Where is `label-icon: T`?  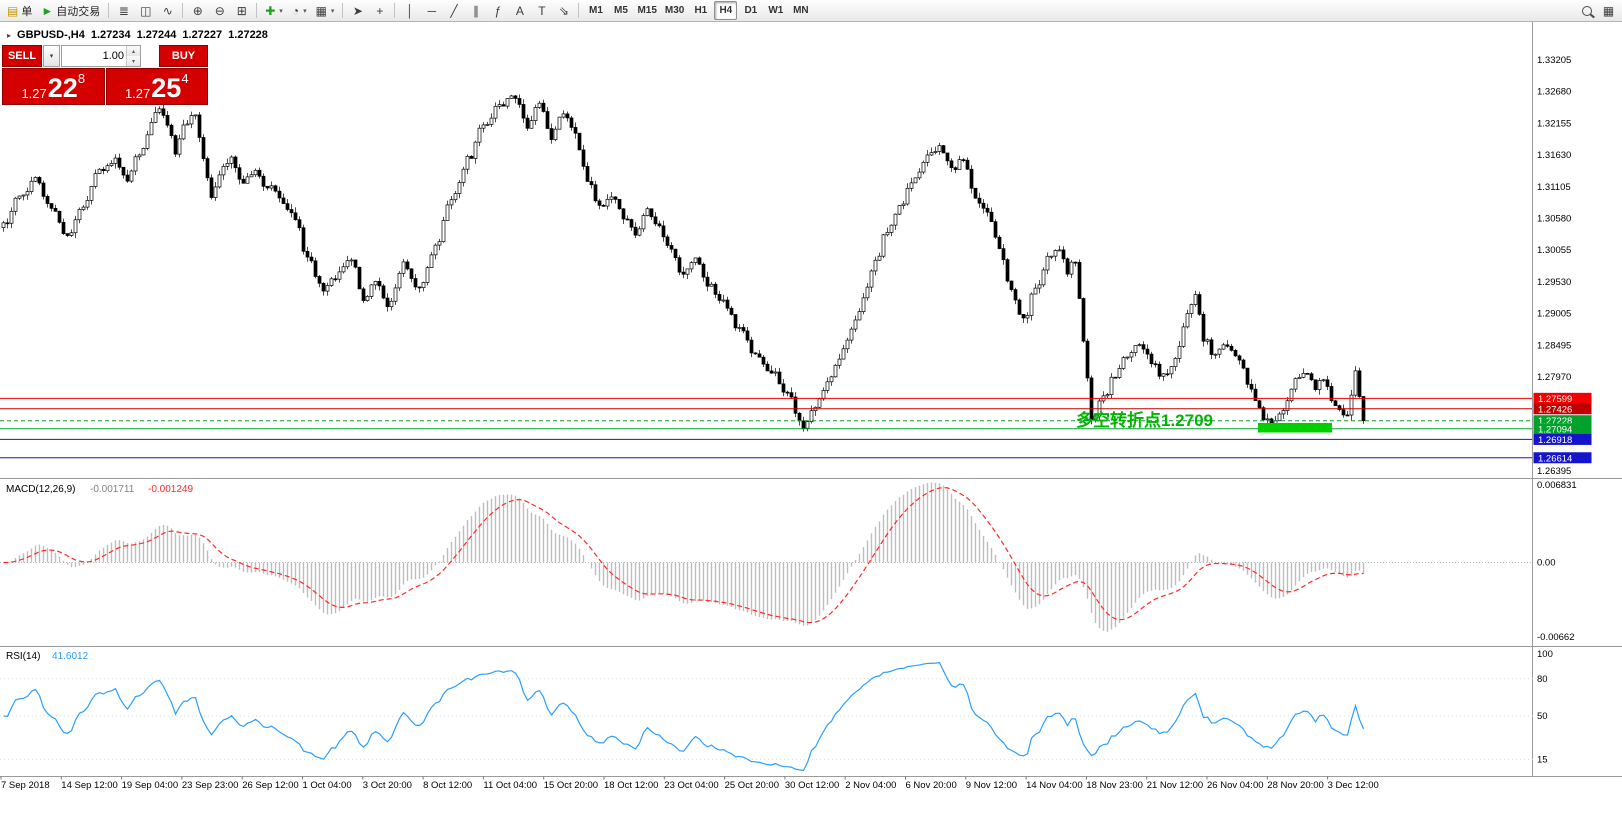
label-icon: T is located at coordinates (542, 10).